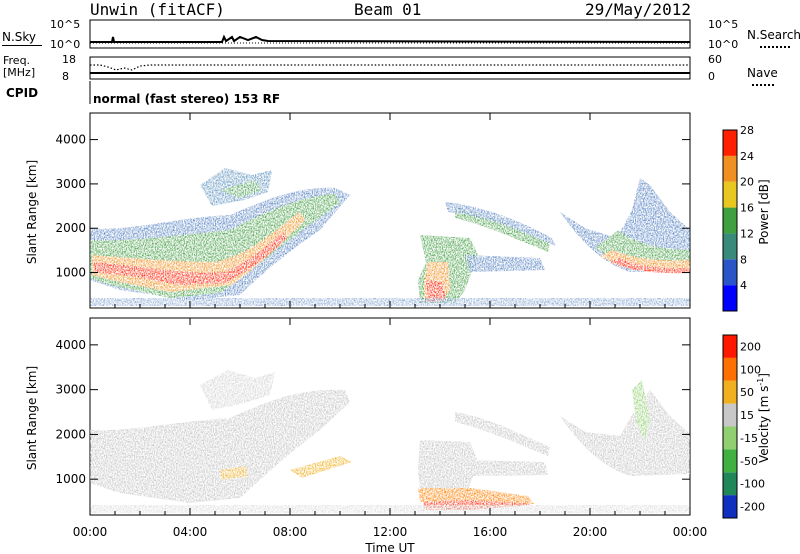  I want to click on nave-trace, so click(390, 67).